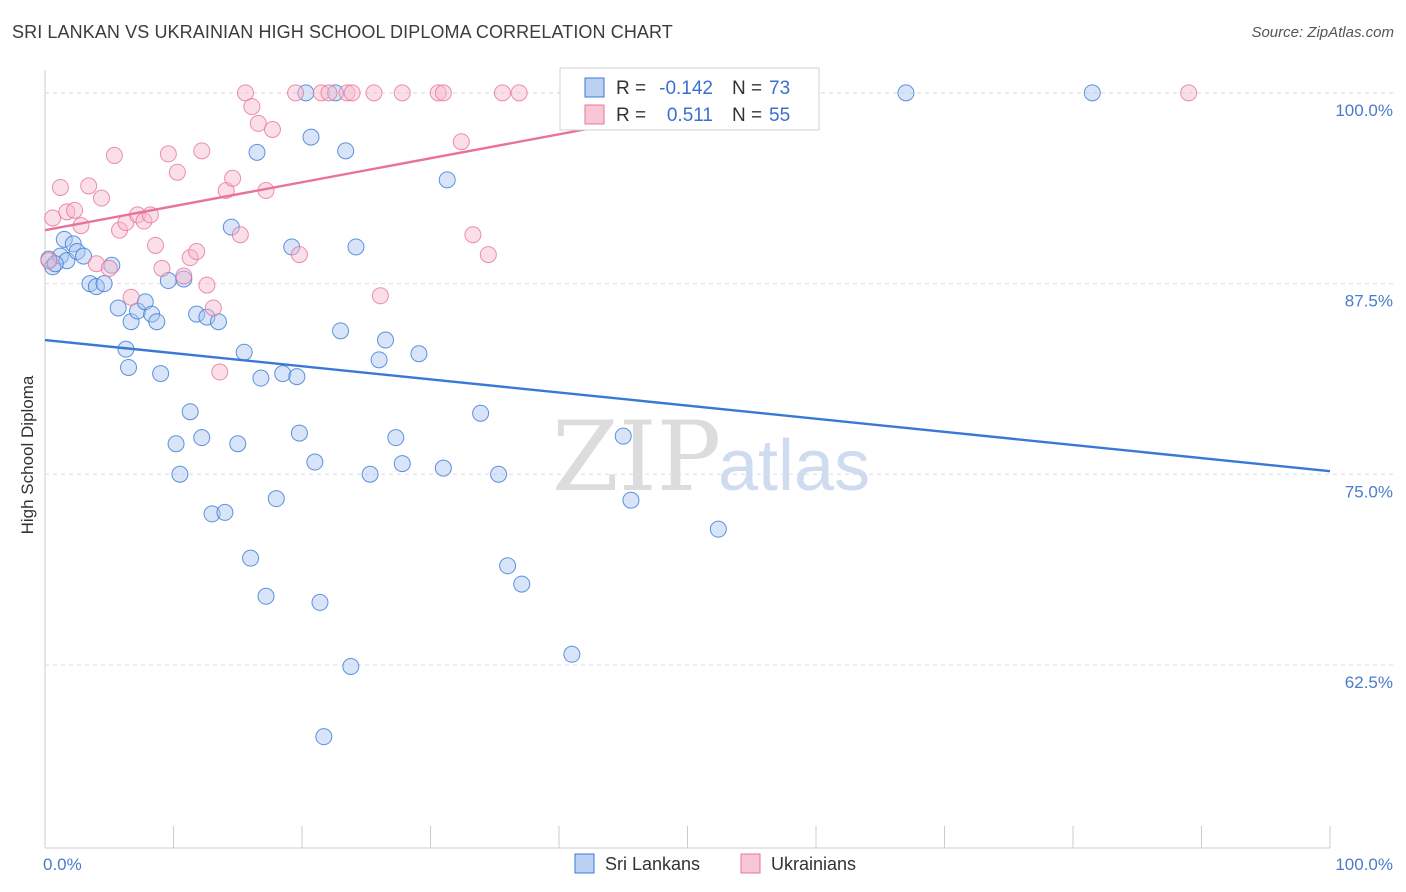 Image resolution: width=1406 pixels, height=892 pixels. I want to click on watermark-atlas: atlas, so click(794, 466).